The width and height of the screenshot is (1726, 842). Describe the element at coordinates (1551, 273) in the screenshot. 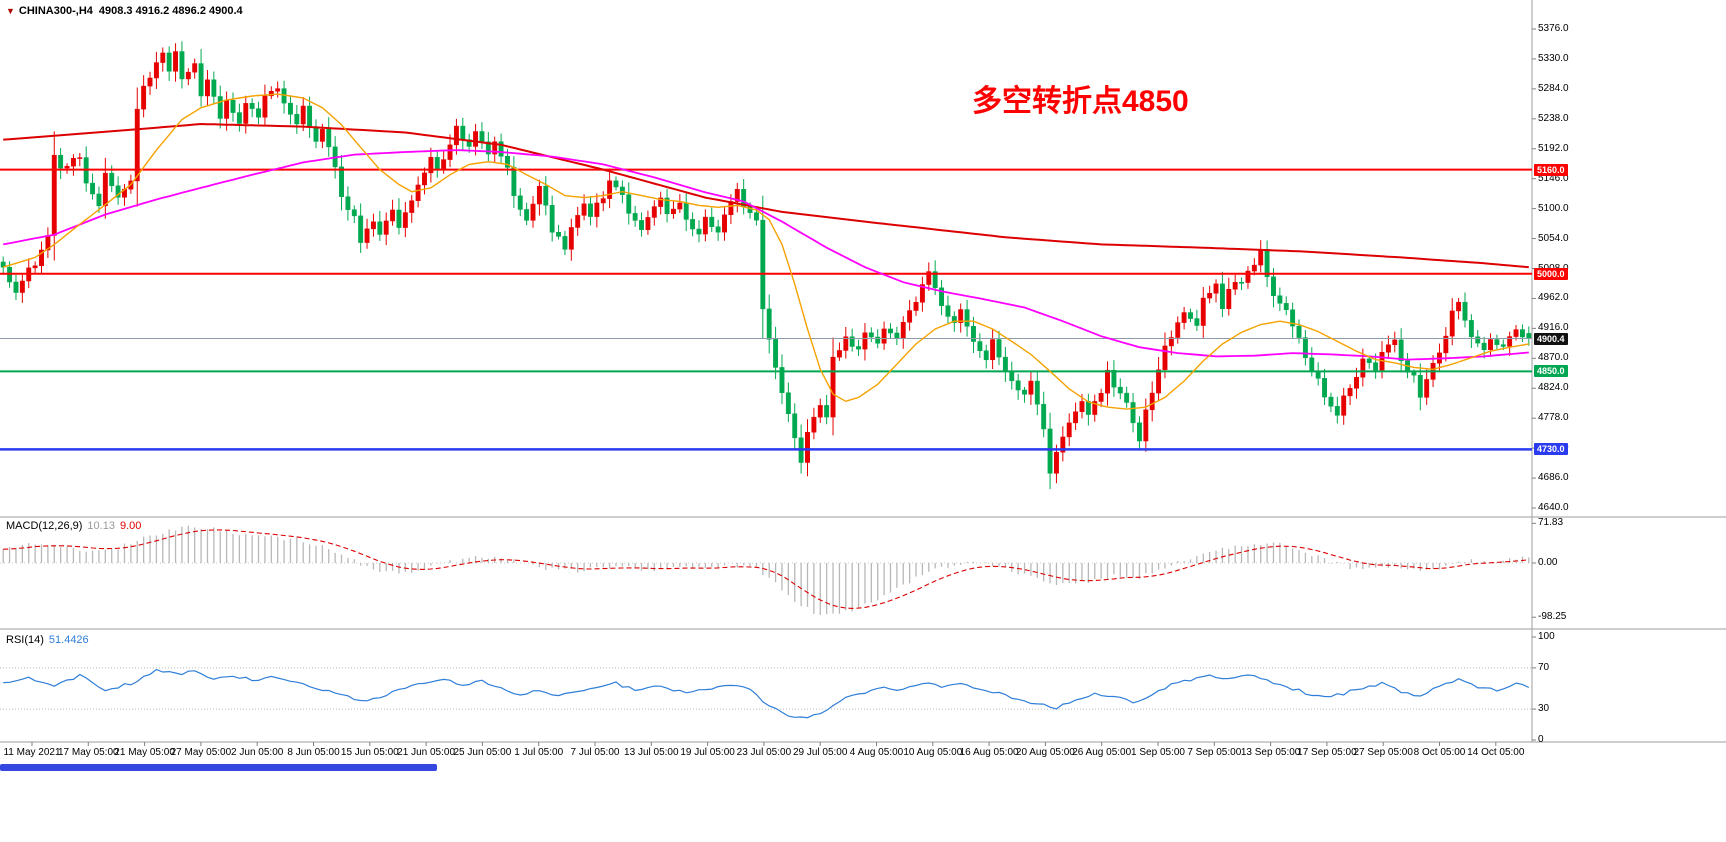

I see `price-level-label: 5000.0` at that location.